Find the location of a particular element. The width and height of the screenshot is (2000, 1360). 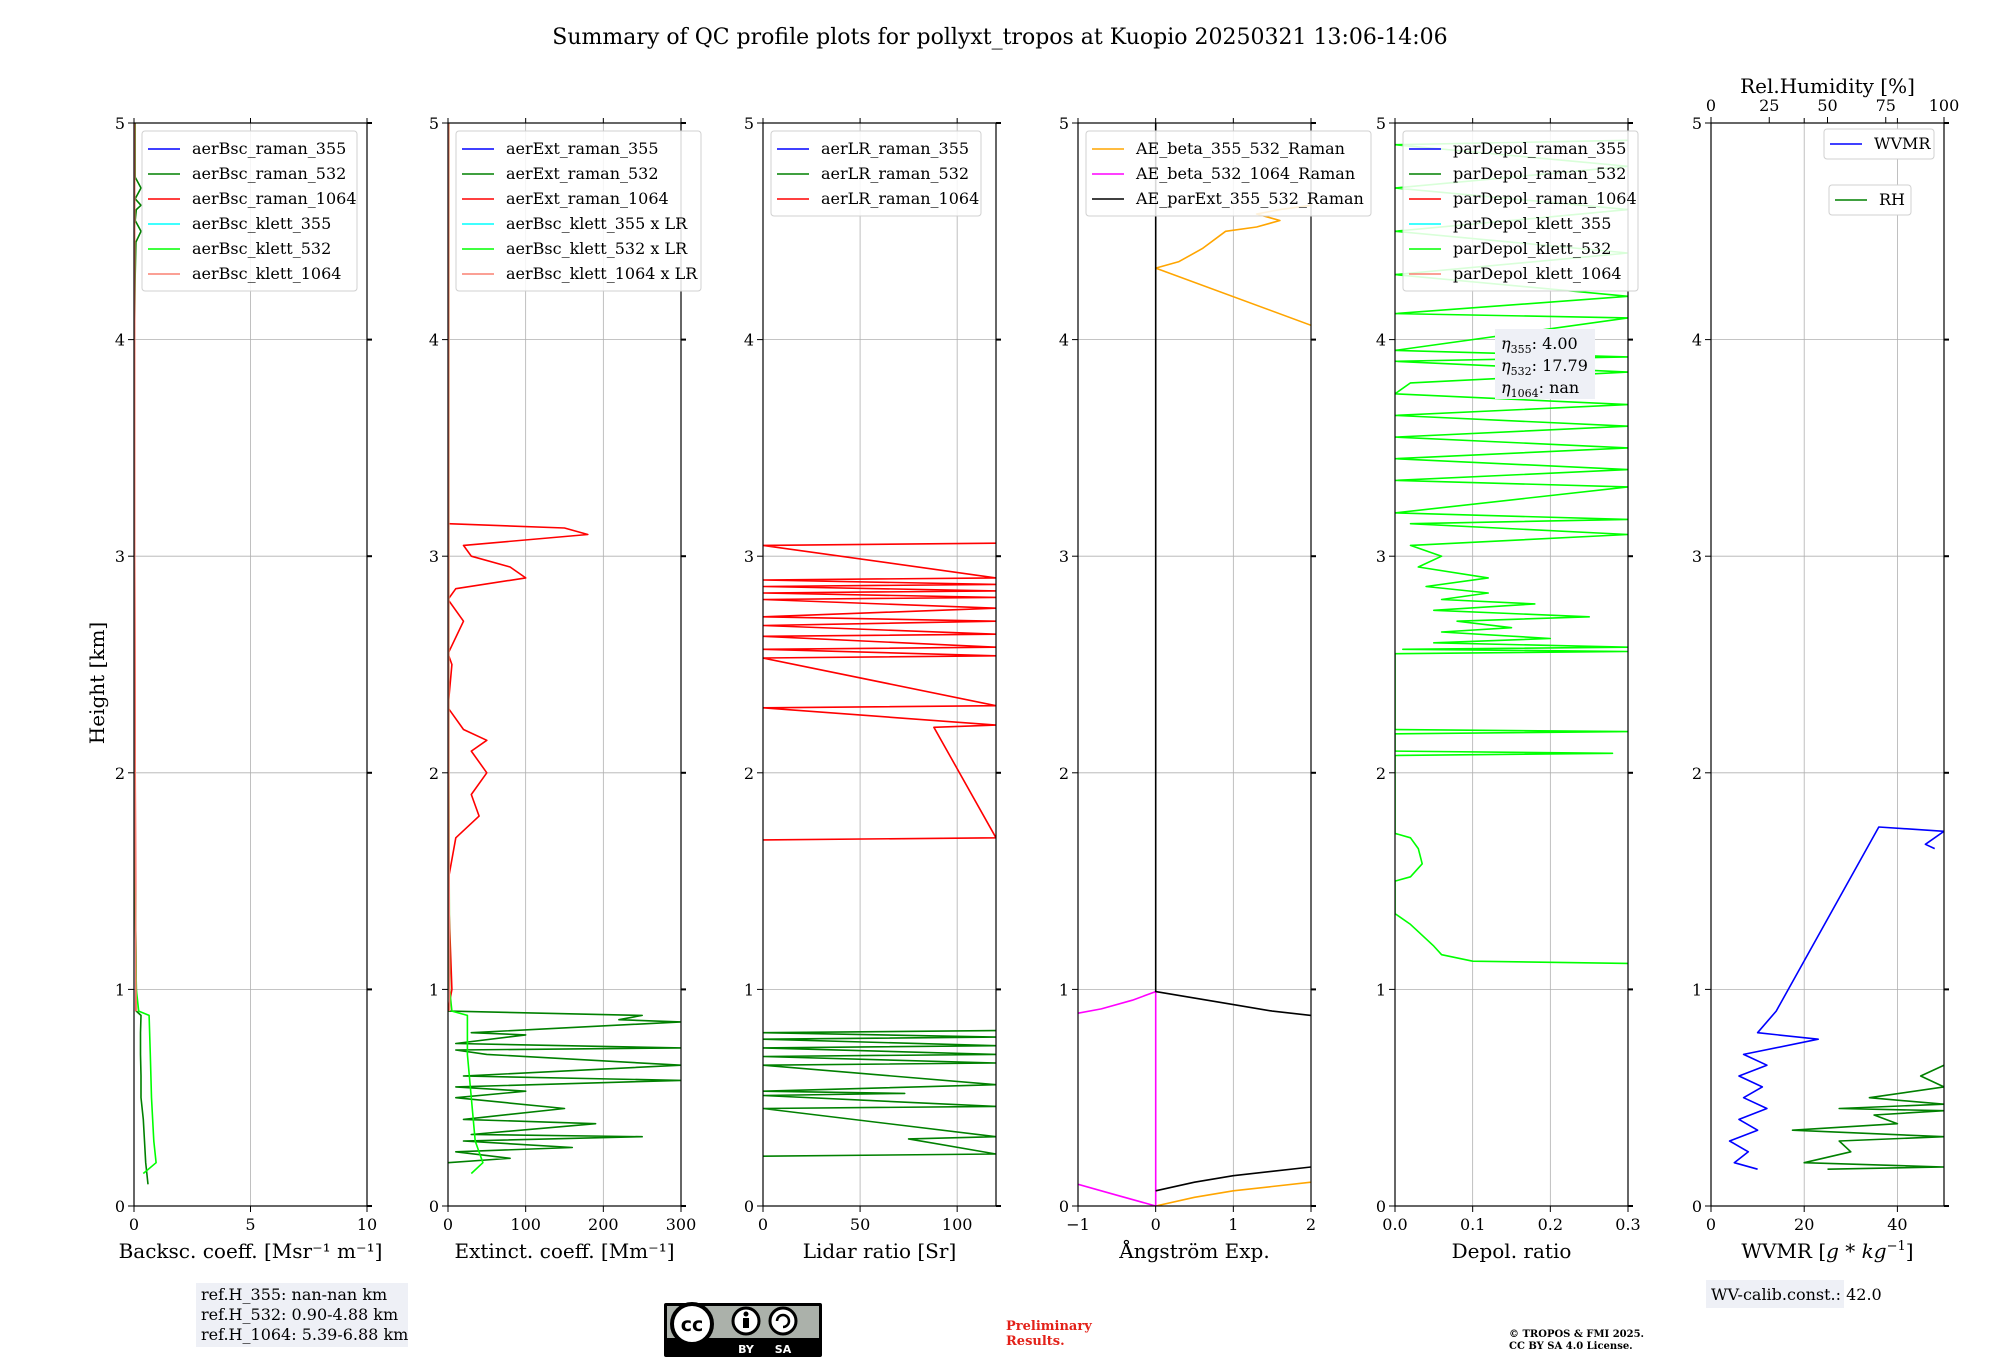

cc-by-label: BY is located at coordinates (746, 1349).